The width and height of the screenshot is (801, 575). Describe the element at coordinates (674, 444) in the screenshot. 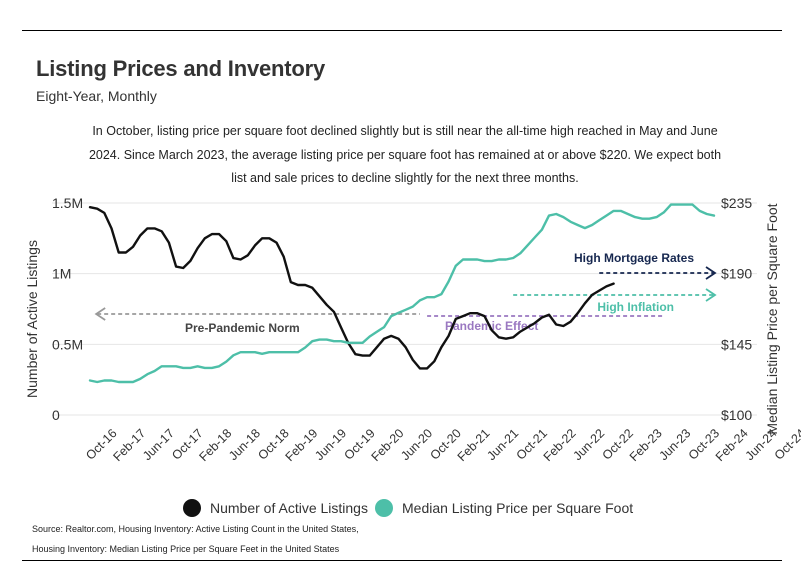

I see `x-tick-label: Jun-23` at that location.